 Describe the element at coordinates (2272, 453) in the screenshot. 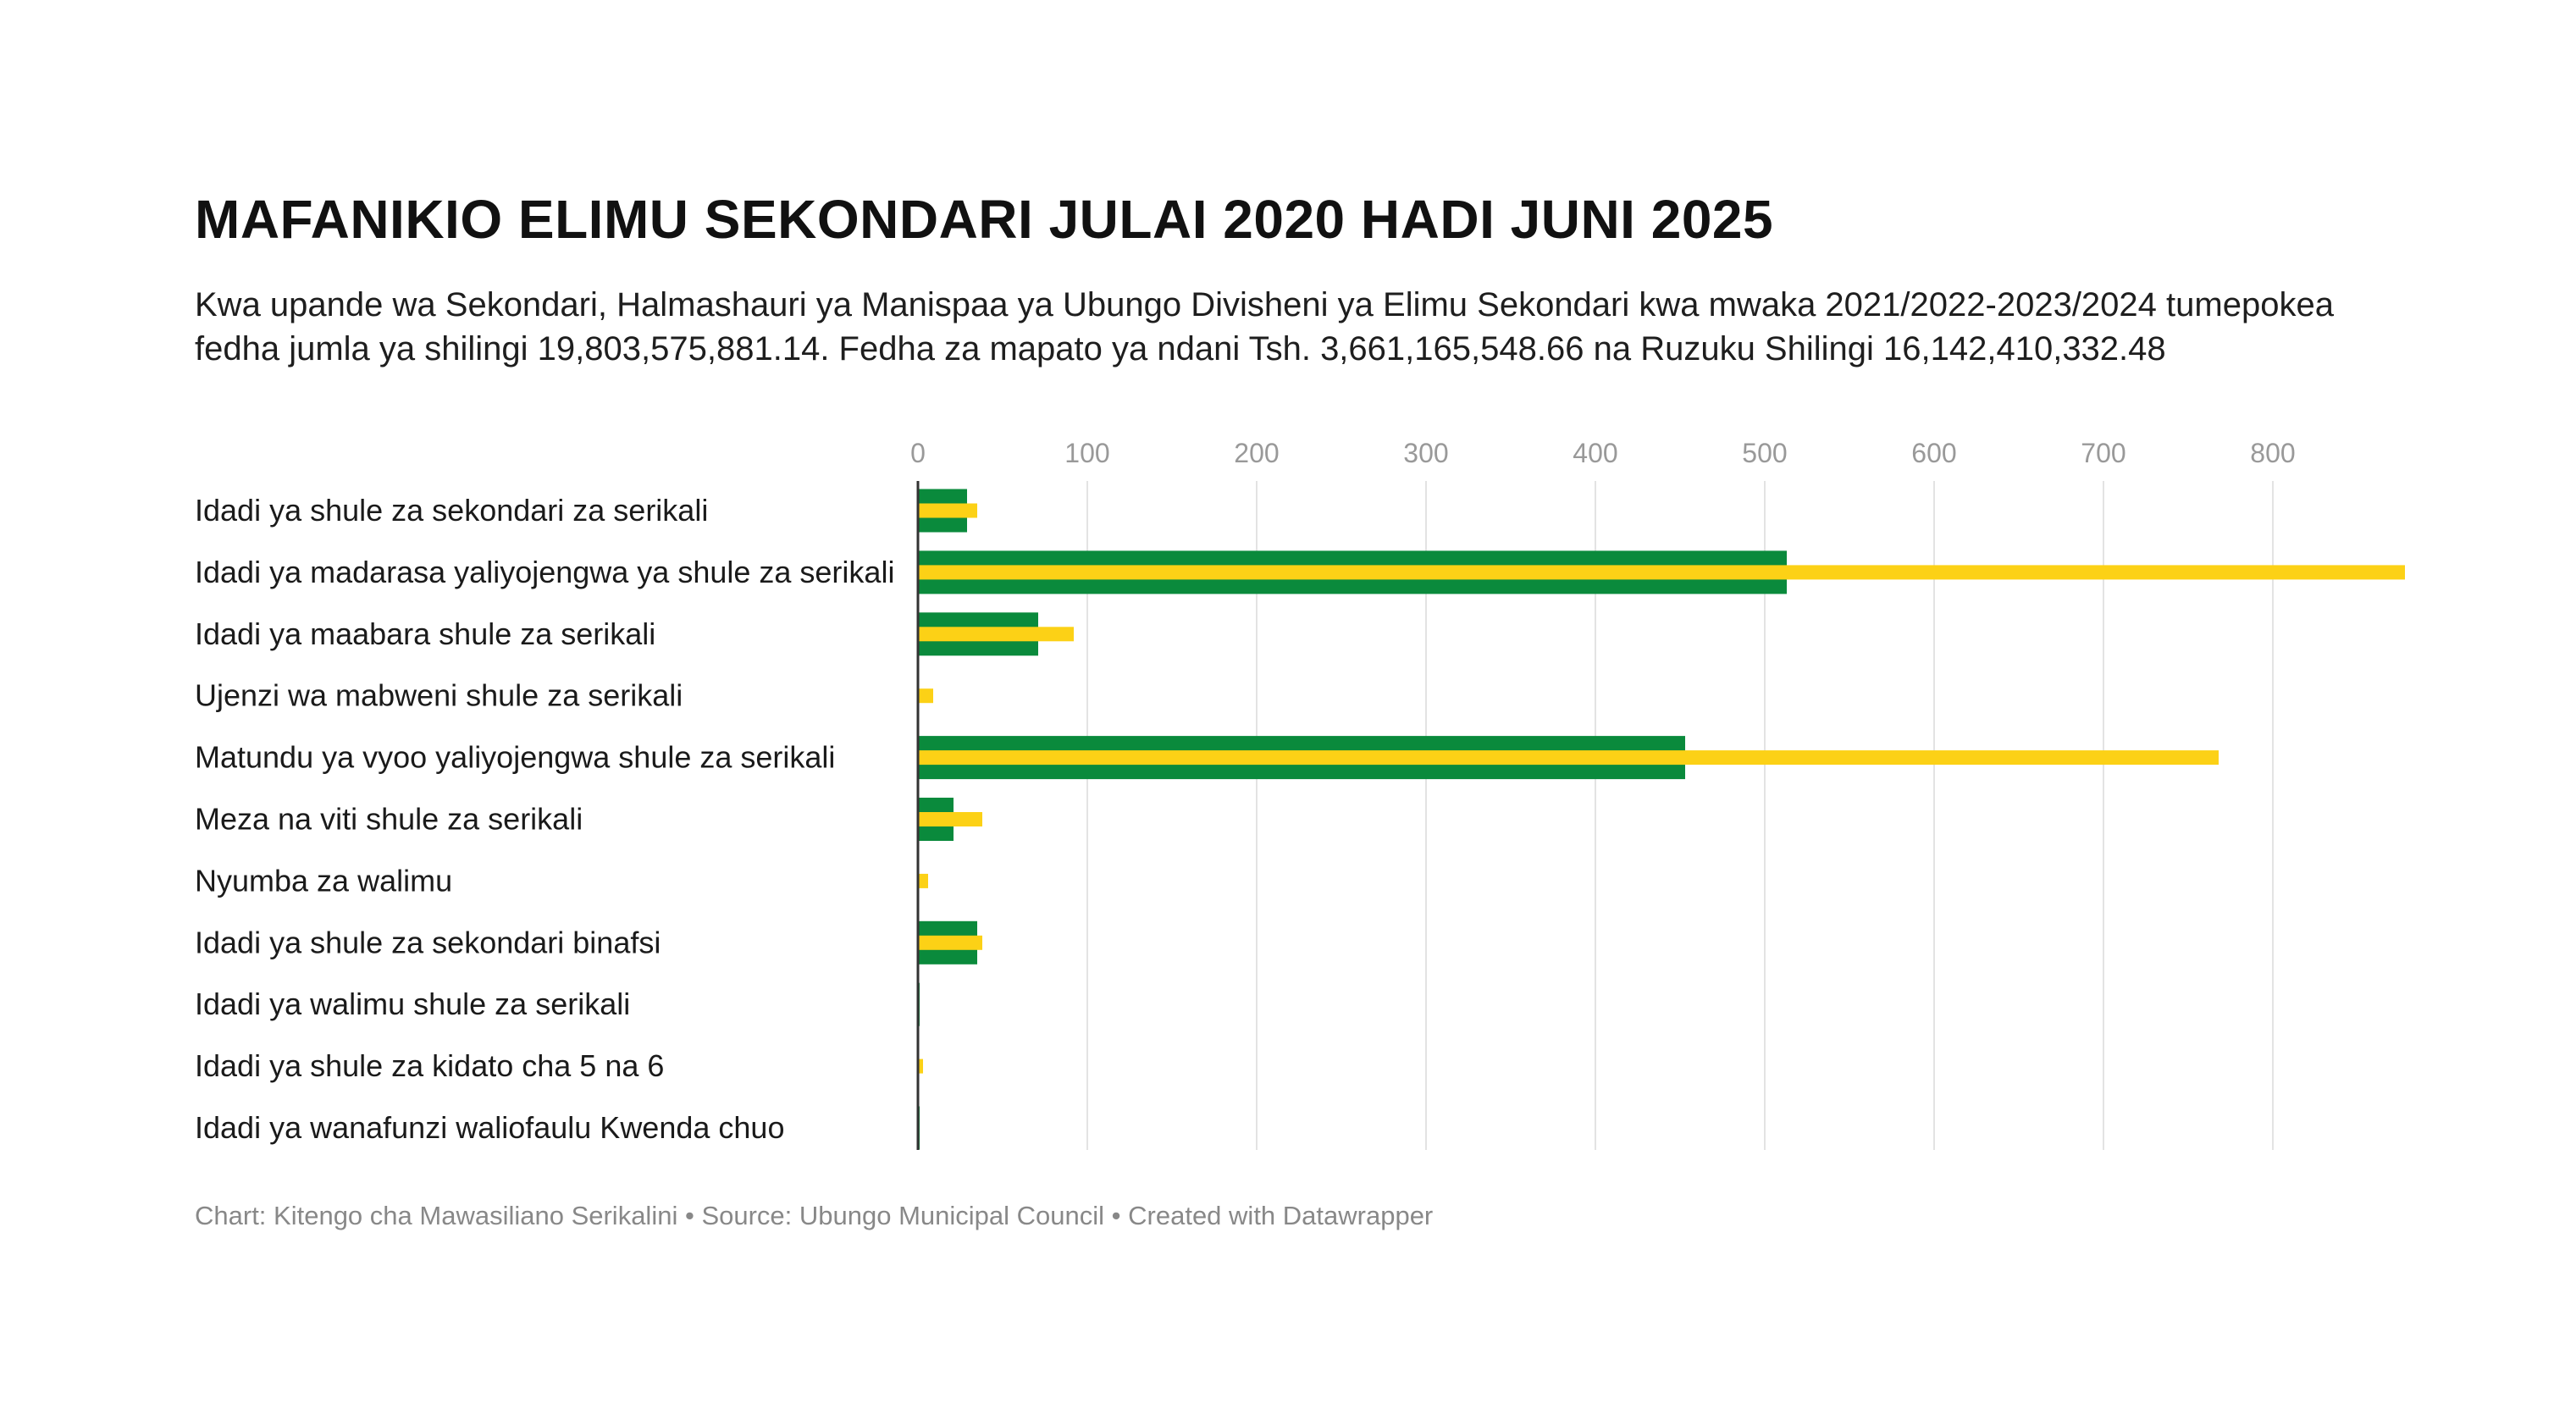

I see `x-tick-label: 800` at that location.